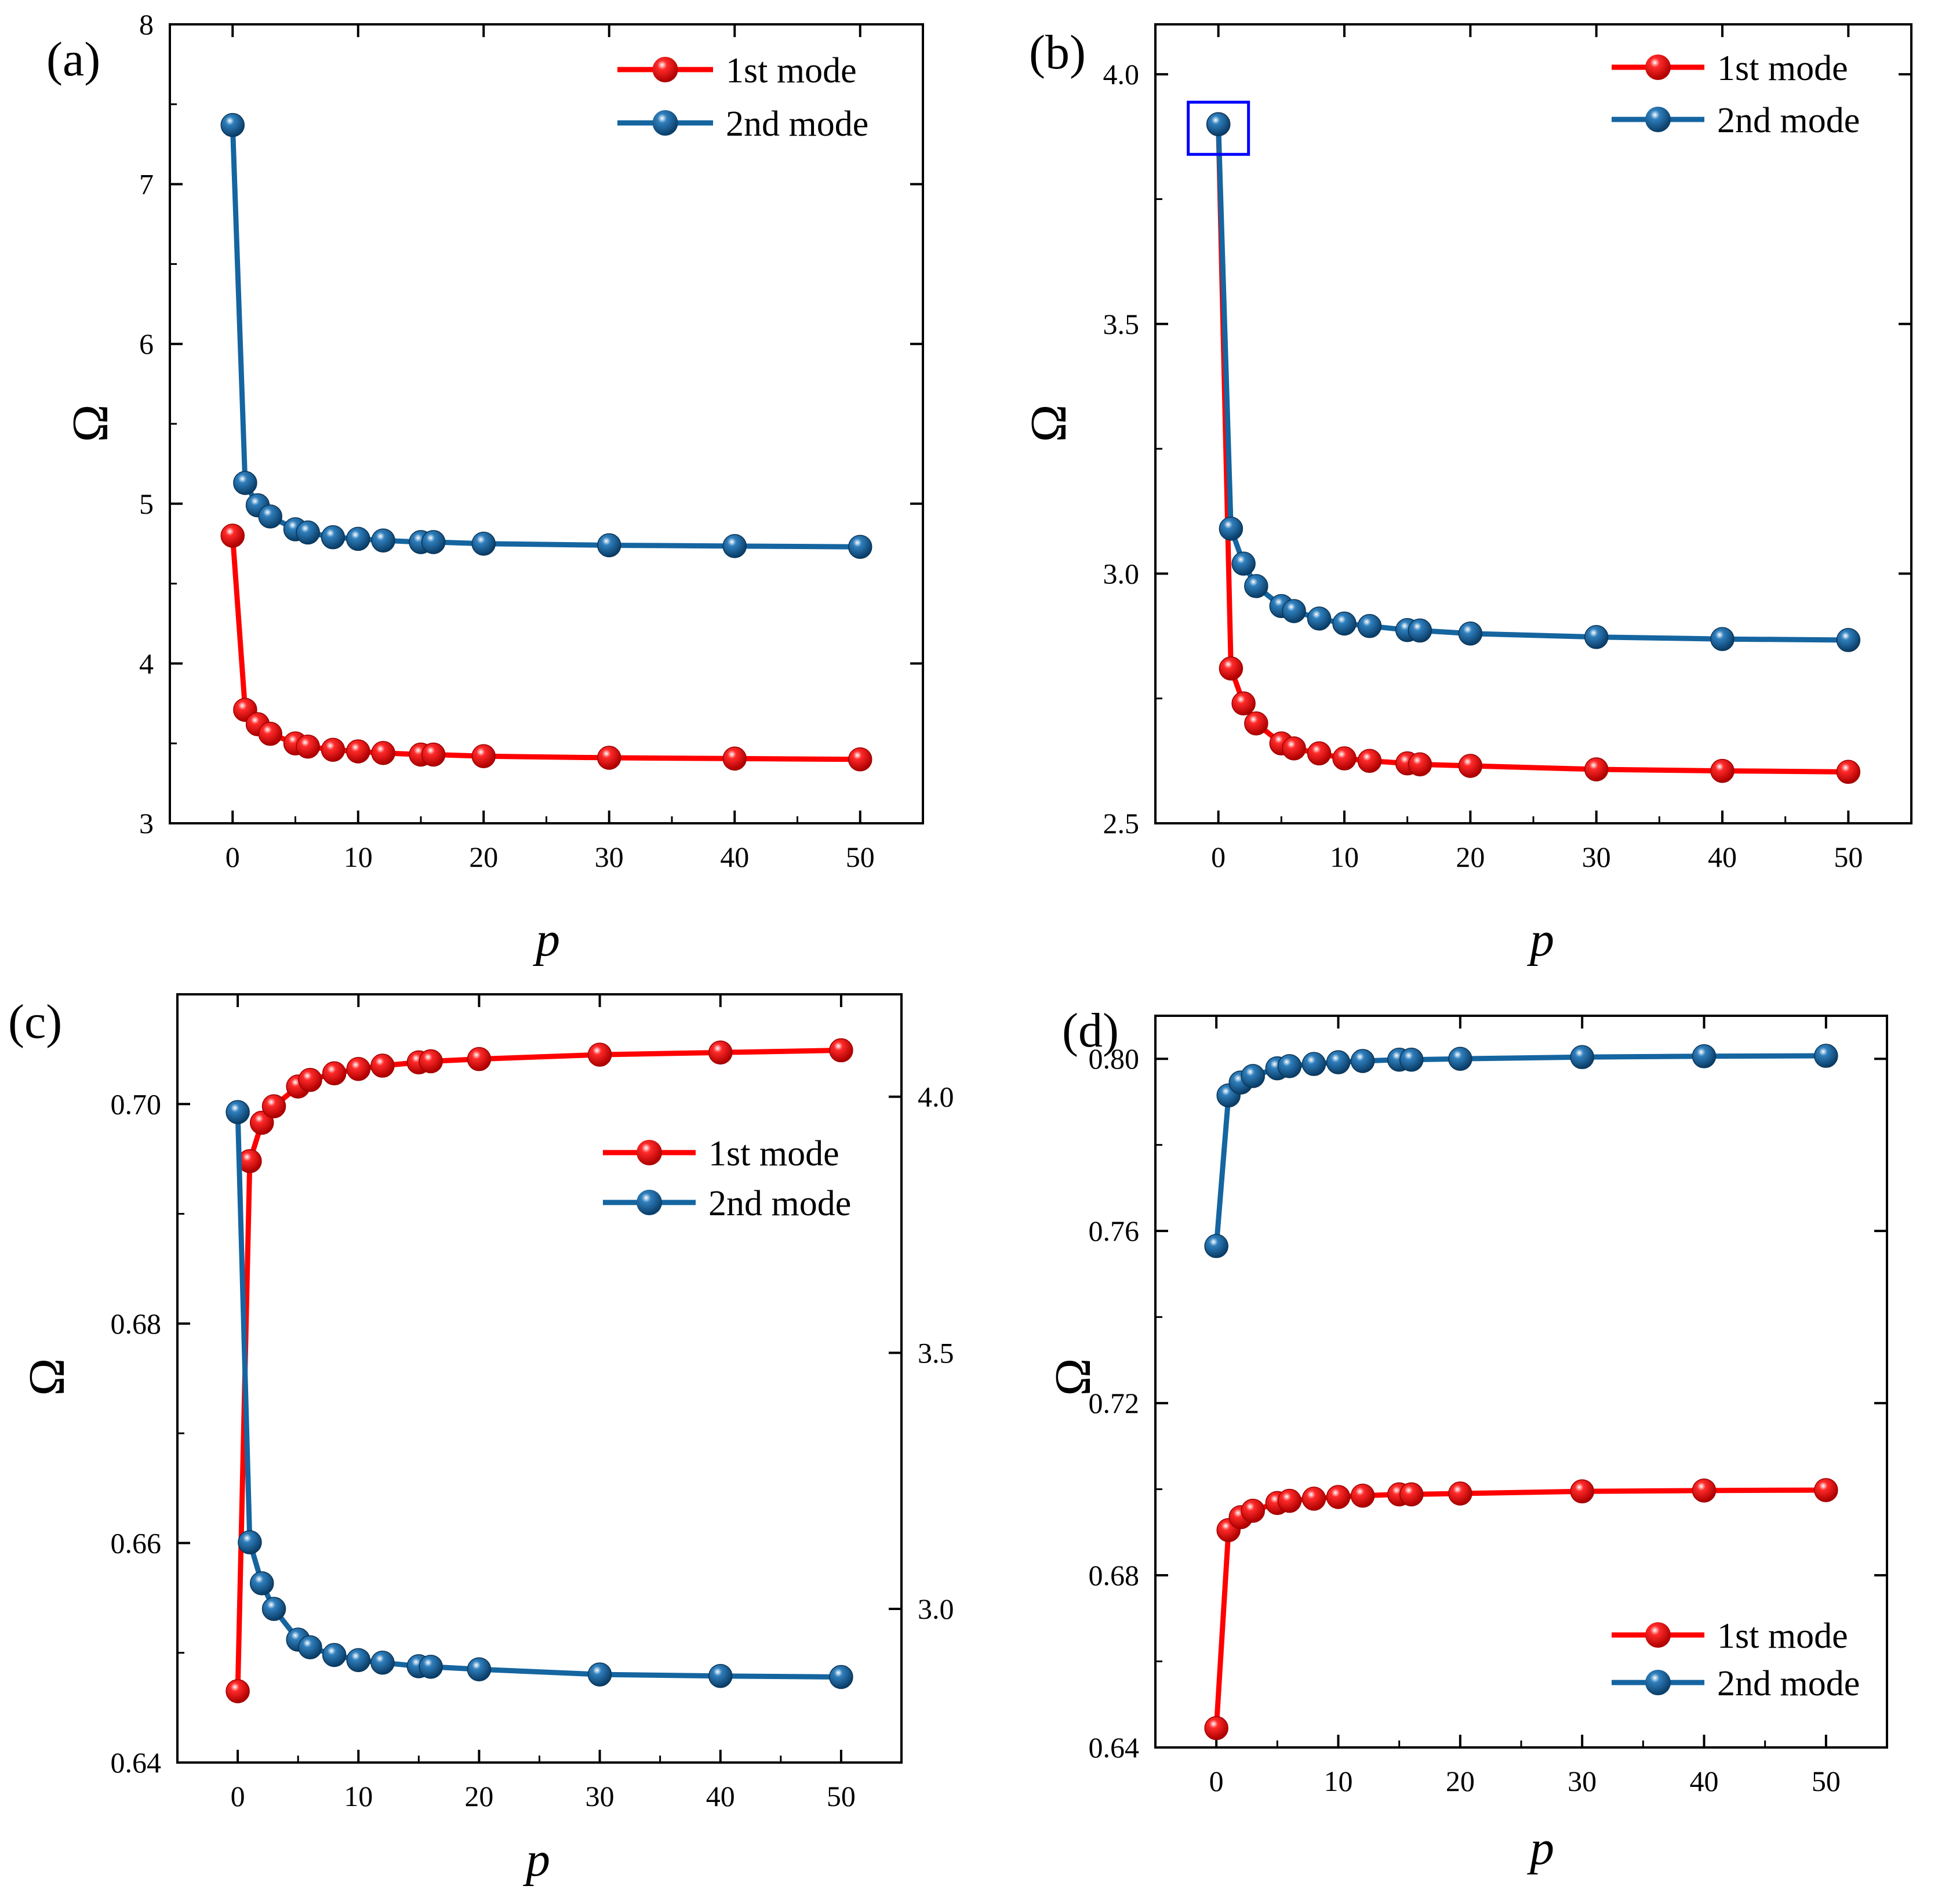 This screenshot has height=1904, width=1938. I want to click on y-axis-label: Ω, so click(91, 423).